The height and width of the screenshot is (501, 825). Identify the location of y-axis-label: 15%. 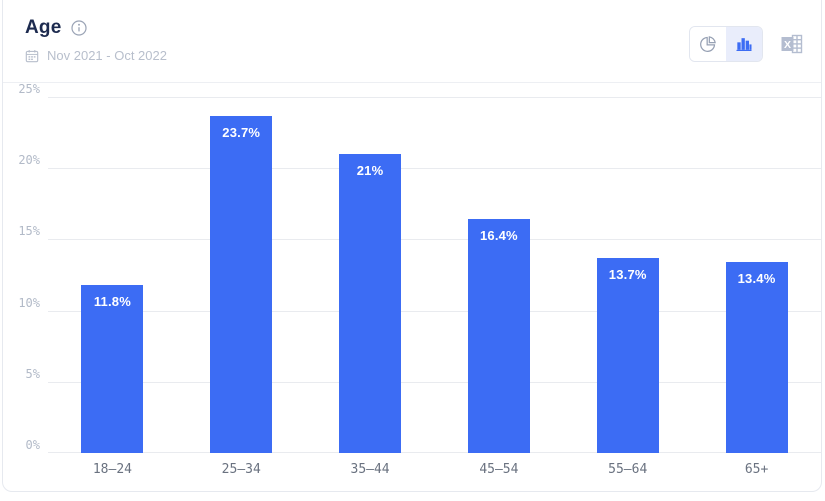
(29, 231).